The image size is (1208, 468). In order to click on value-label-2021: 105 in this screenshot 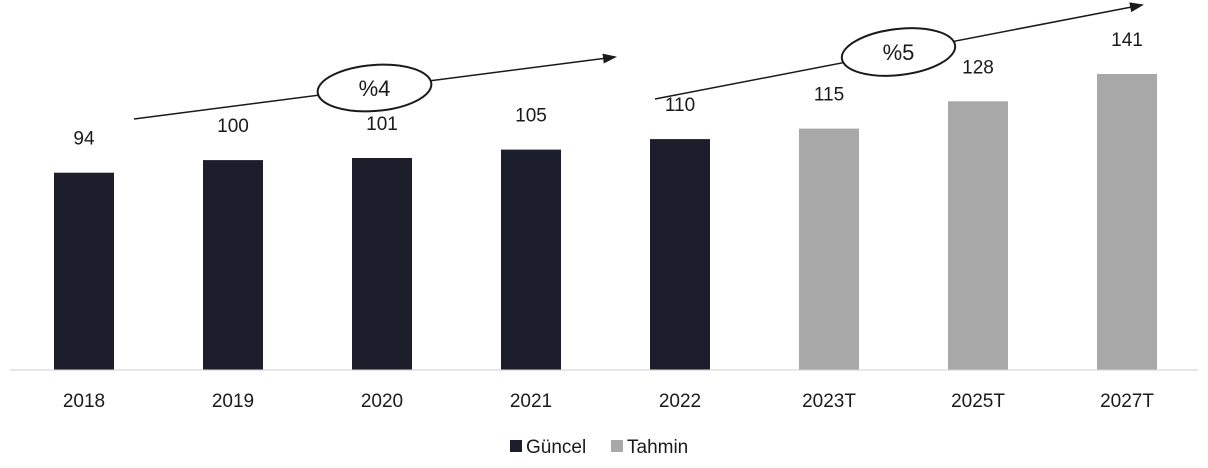, I will do `click(531, 116)`.